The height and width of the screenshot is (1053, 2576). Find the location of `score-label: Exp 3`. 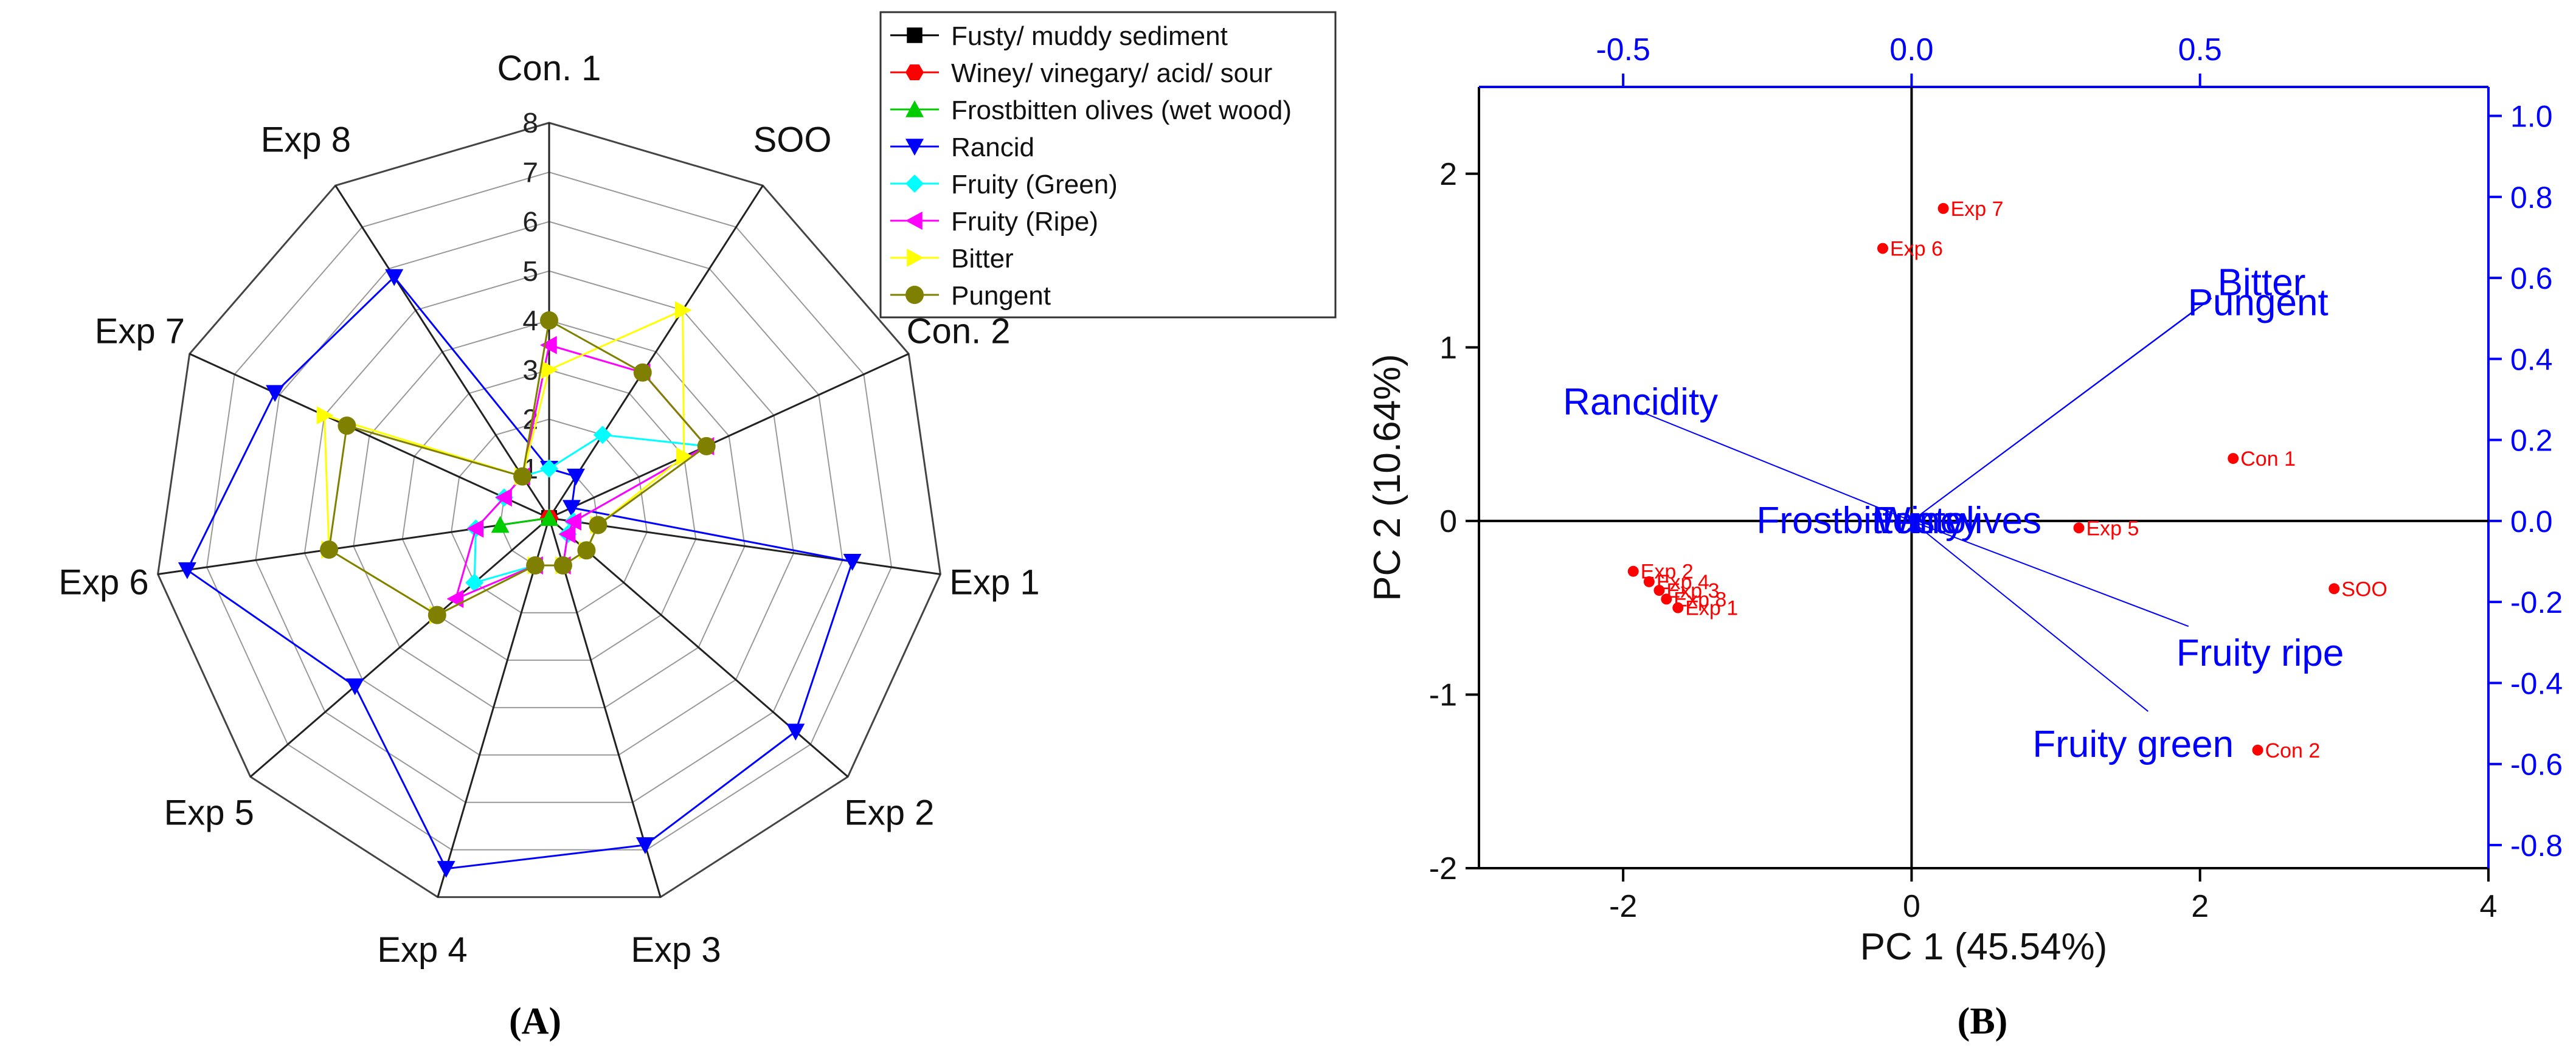

score-label: Exp 3 is located at coordinates (1692, 590).